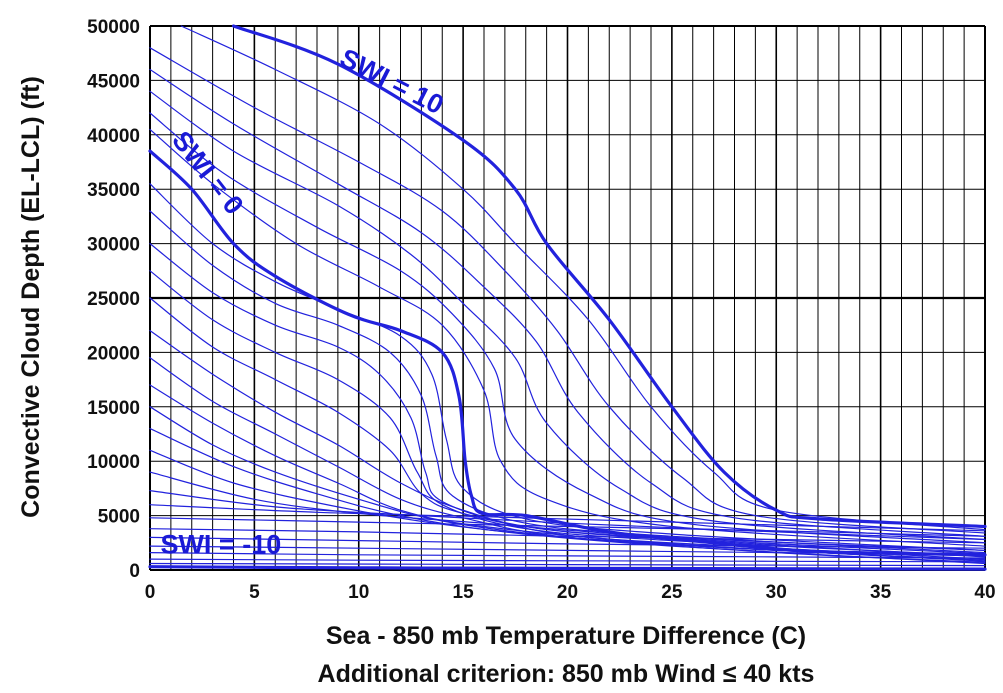 The width and height of the screenshot is (1003, 693). Describe the element at coordinates (113, 27) in the screenshot. I see `y-tick-label: 50000` at that location.